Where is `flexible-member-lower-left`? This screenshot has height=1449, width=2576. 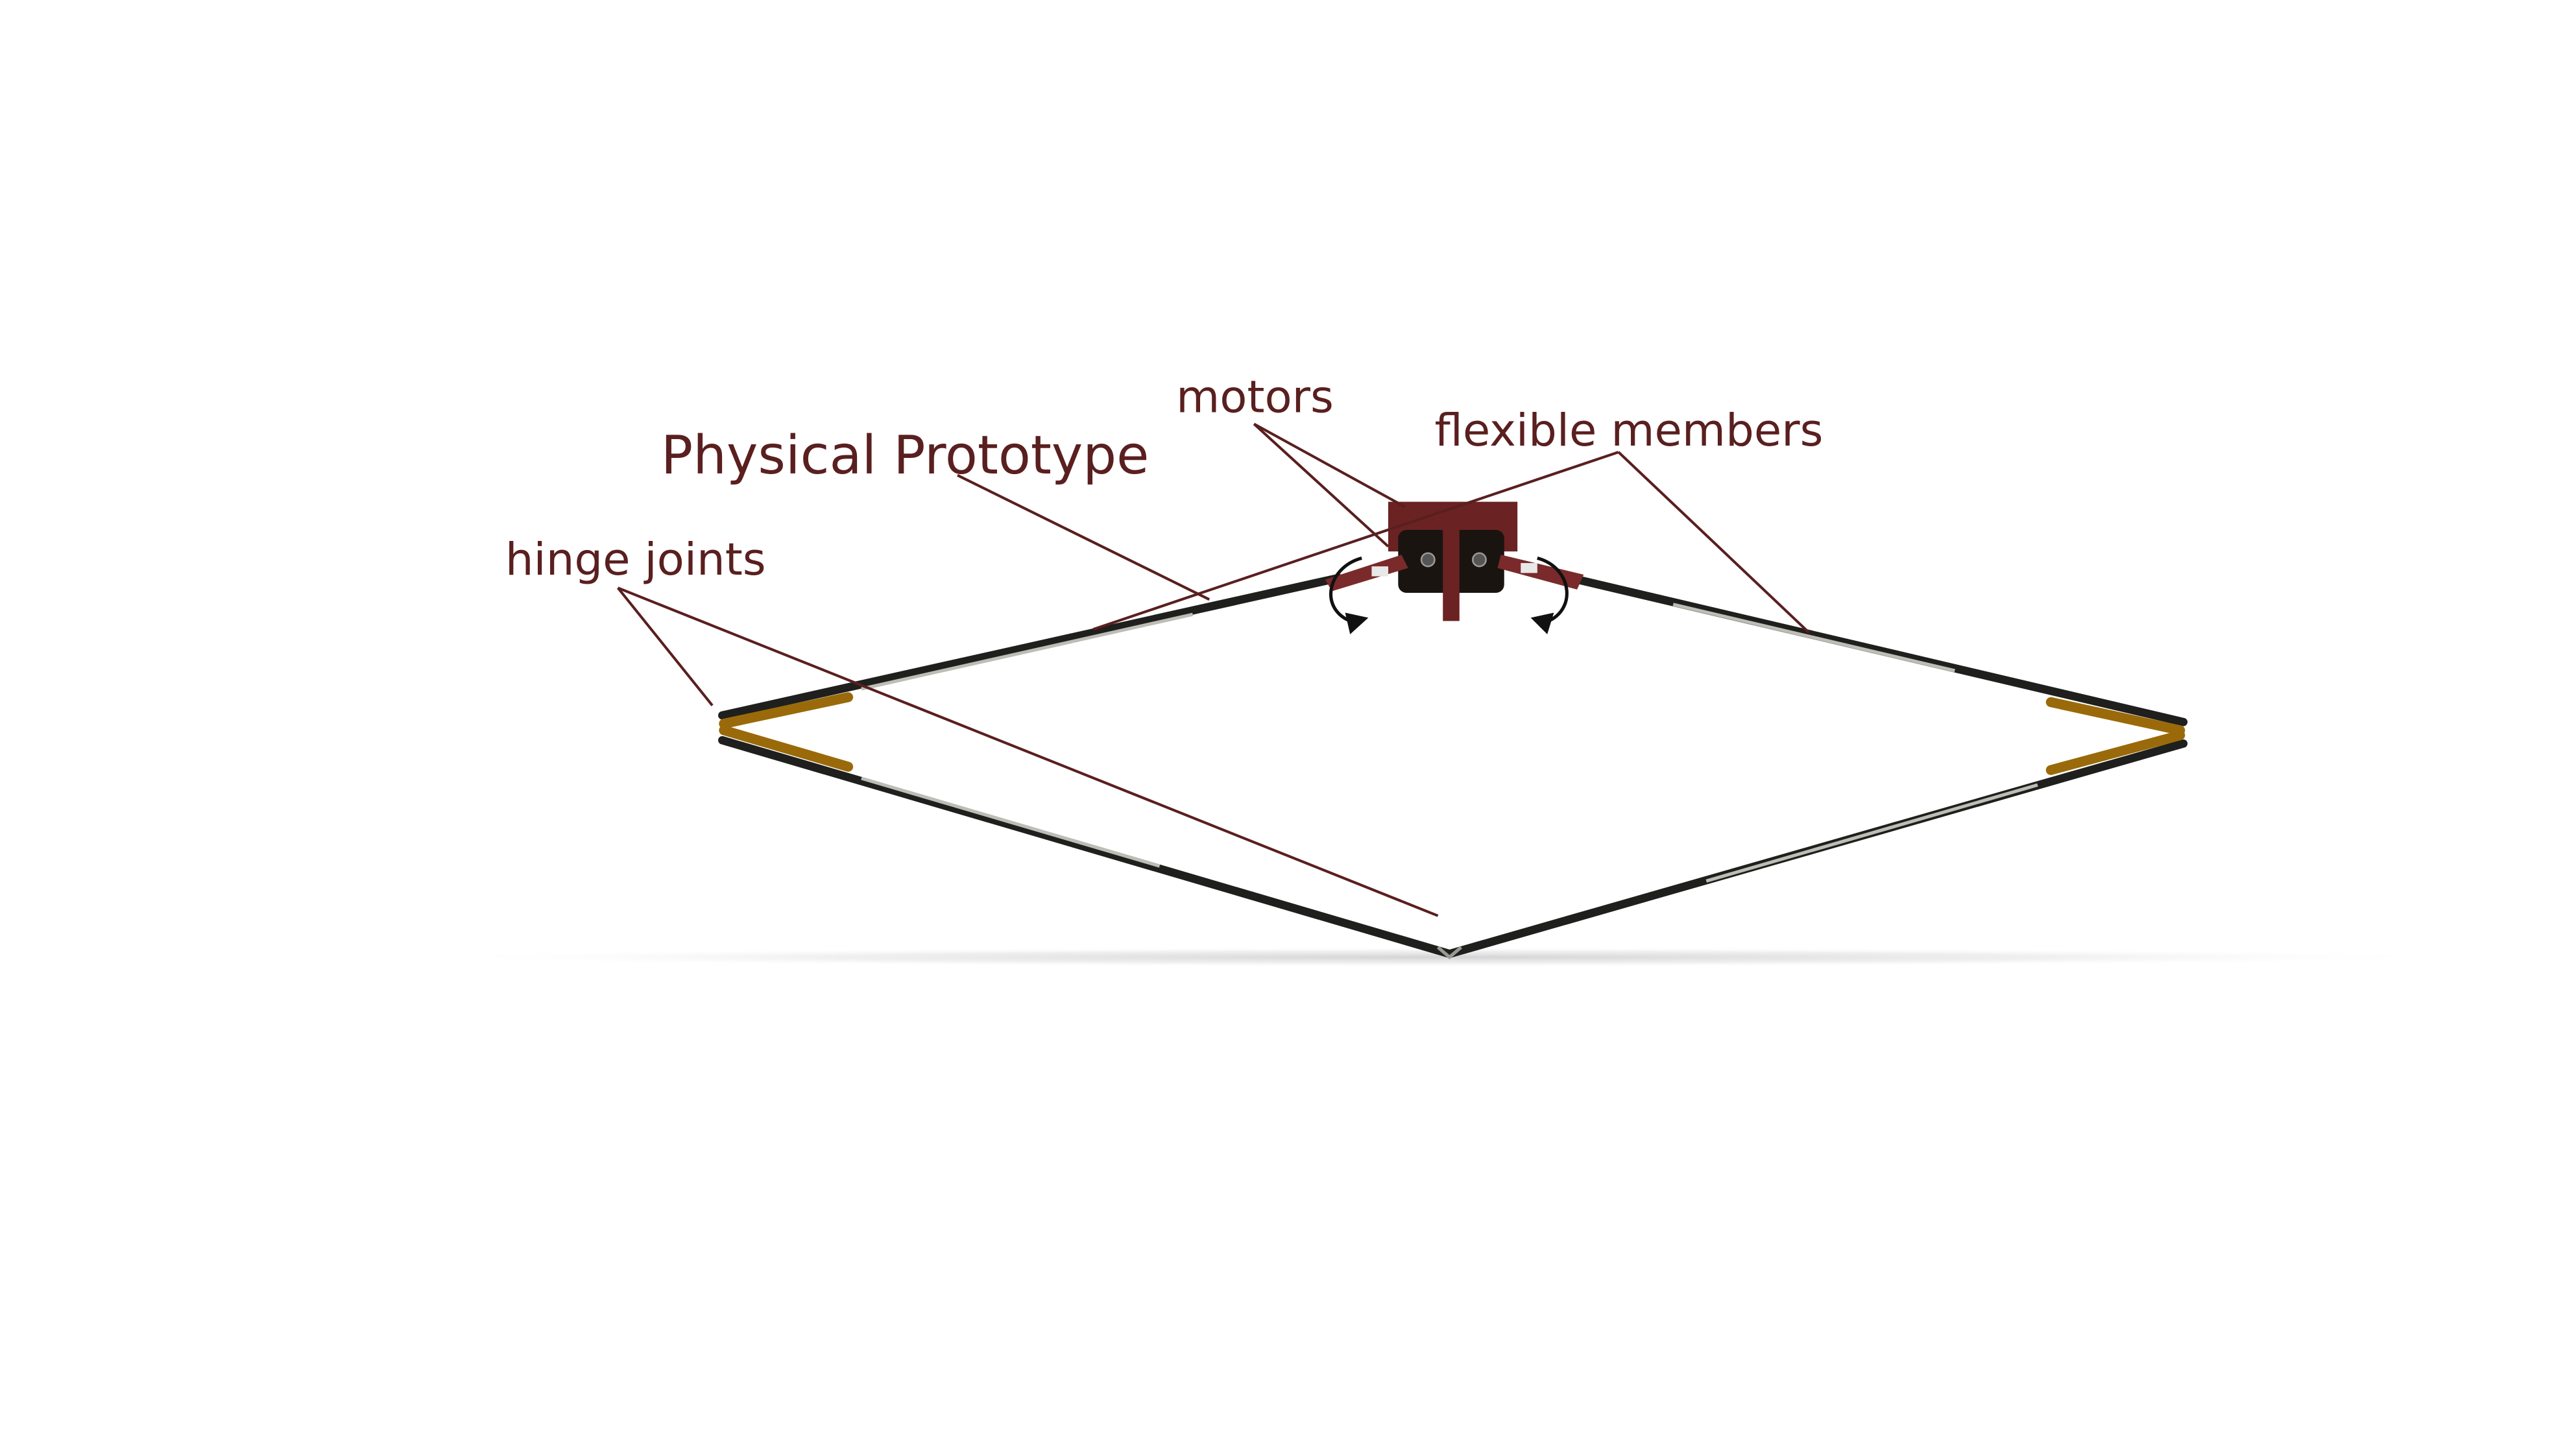
flexible-member-lower-left is located at coordinates (1011, 822).